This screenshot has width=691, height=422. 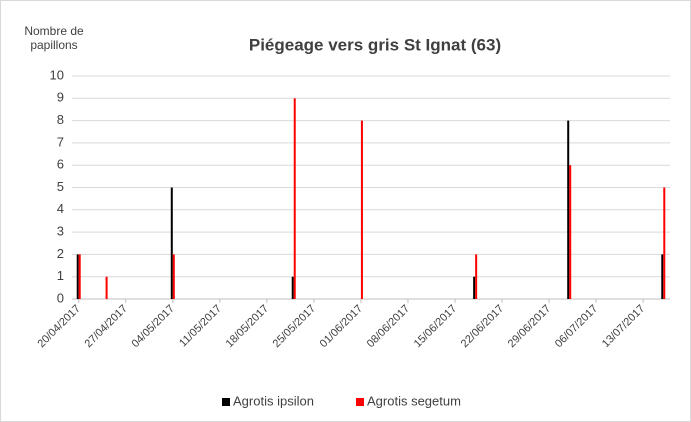 What do you see at coordinates (60, 119) in the screenshot?
I see `y-tick-label: 8` at bounding box center [60, 119].